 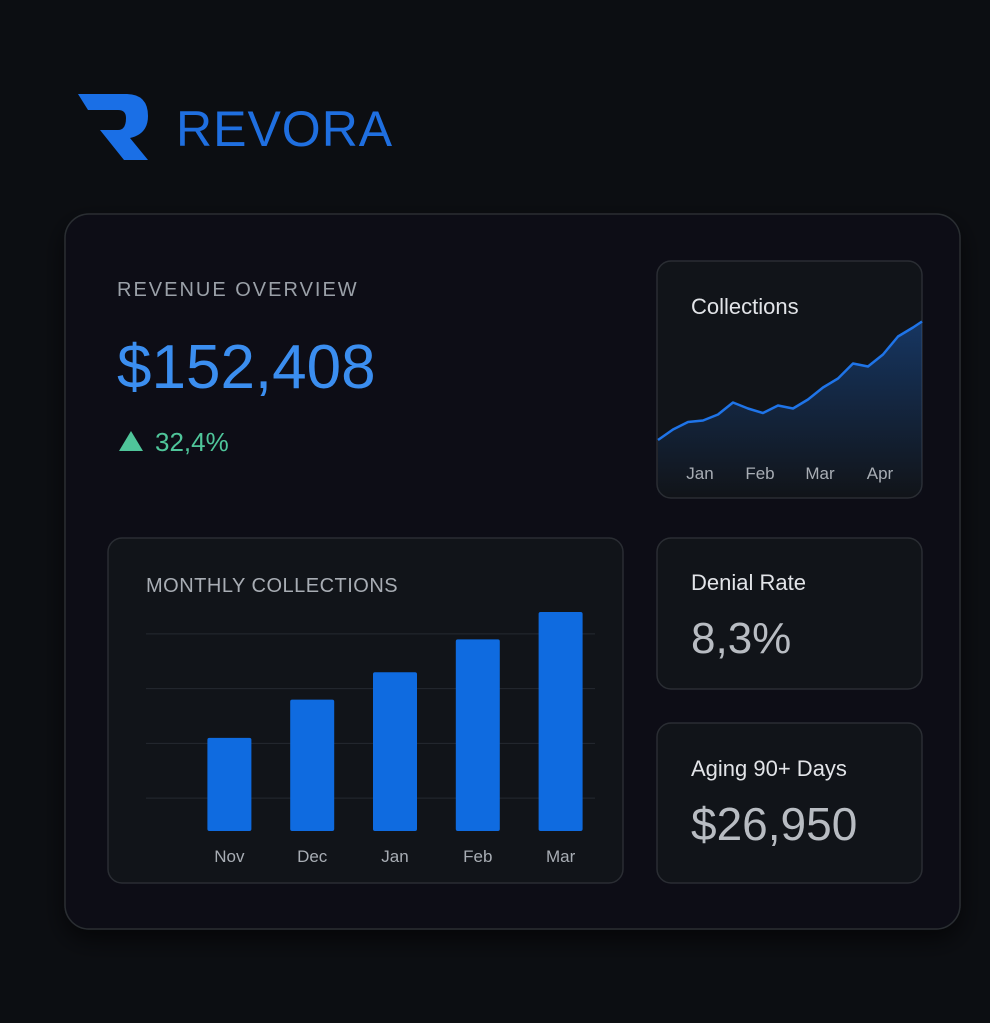 What do you see at coordinates (741, 638) in the screenshot?
I see `denial-value: 8,3%` at bounding box center [741, 638].